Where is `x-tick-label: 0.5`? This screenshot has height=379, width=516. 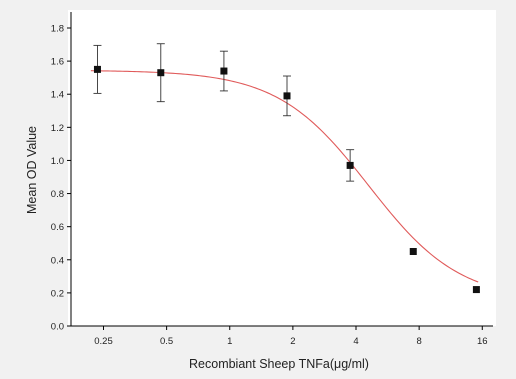
x-tick-label: 0.5 is located at coordinates (166, 341).